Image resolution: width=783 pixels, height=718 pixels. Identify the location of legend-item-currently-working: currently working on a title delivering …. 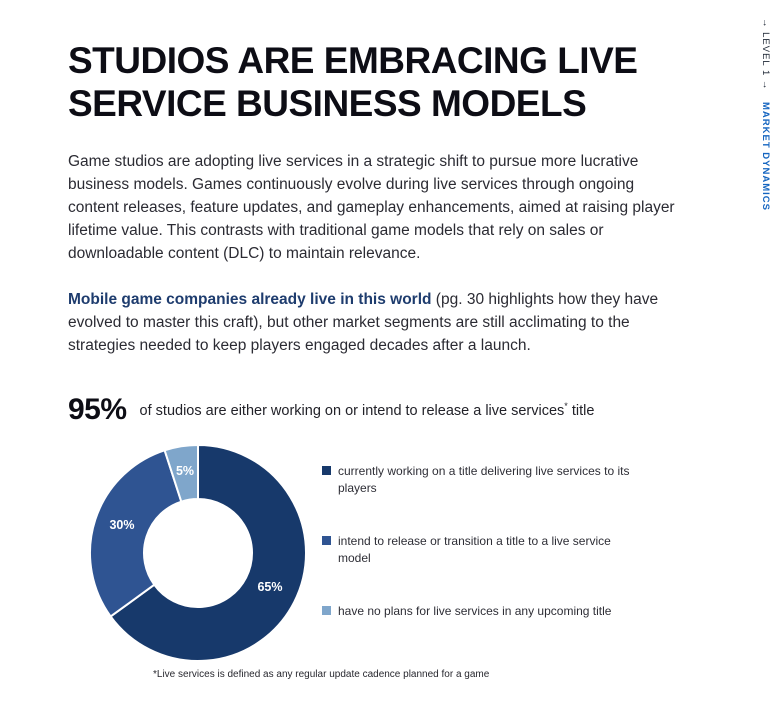
(483, 480).